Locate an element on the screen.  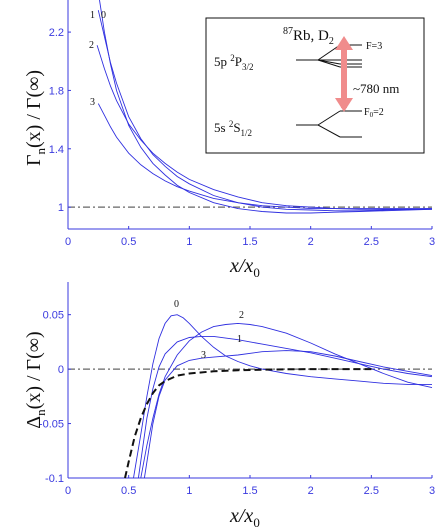
top-x-tick-label: 2.5 is located at coordinates (371, 242).